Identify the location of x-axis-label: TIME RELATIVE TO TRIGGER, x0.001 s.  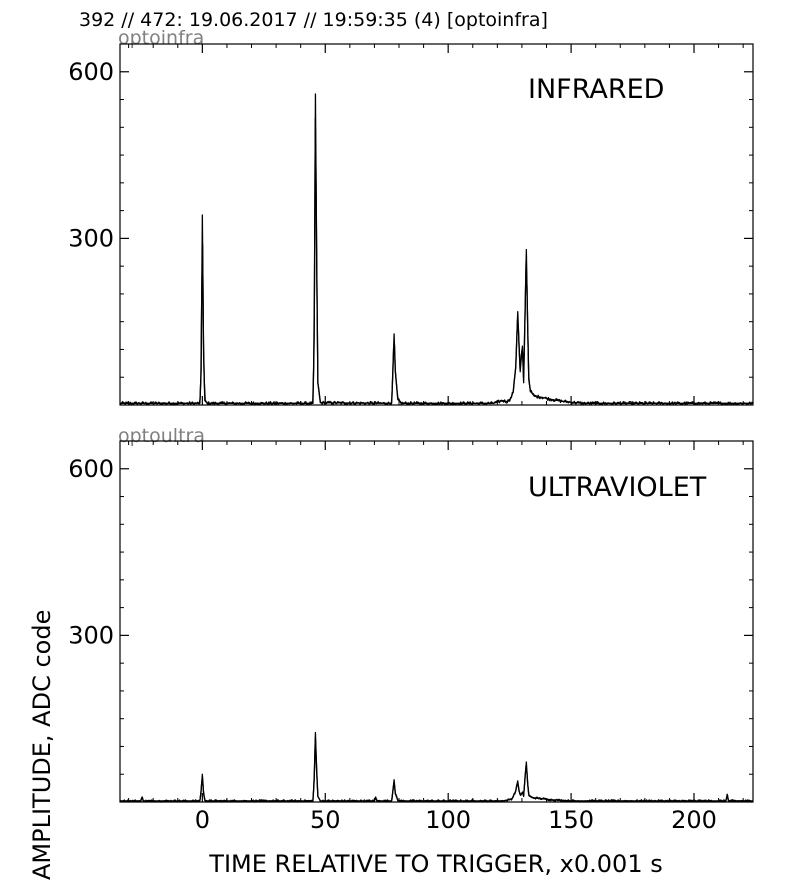
(435, 864).